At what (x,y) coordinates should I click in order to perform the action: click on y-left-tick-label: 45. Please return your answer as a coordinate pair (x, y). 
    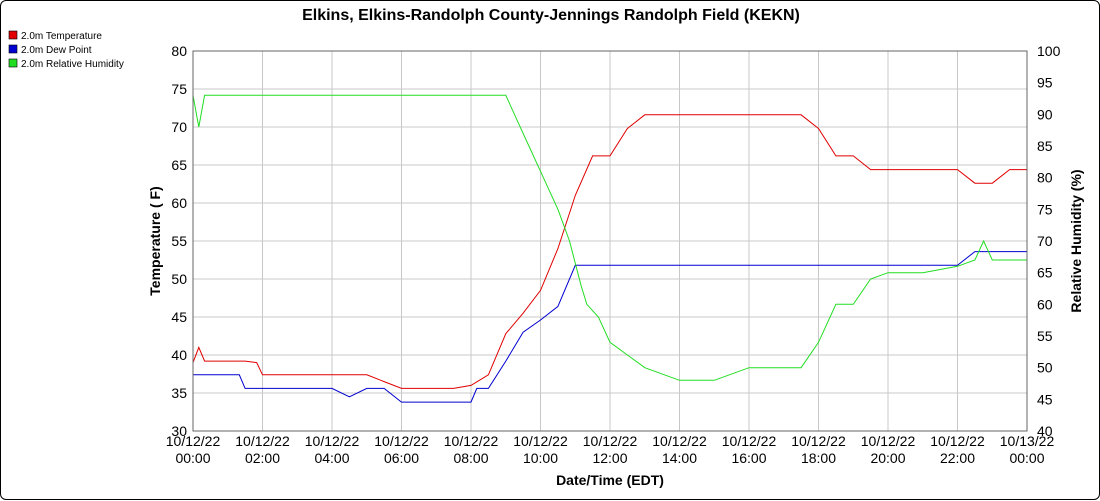
    Looking at the image, I should click on (179, 317).